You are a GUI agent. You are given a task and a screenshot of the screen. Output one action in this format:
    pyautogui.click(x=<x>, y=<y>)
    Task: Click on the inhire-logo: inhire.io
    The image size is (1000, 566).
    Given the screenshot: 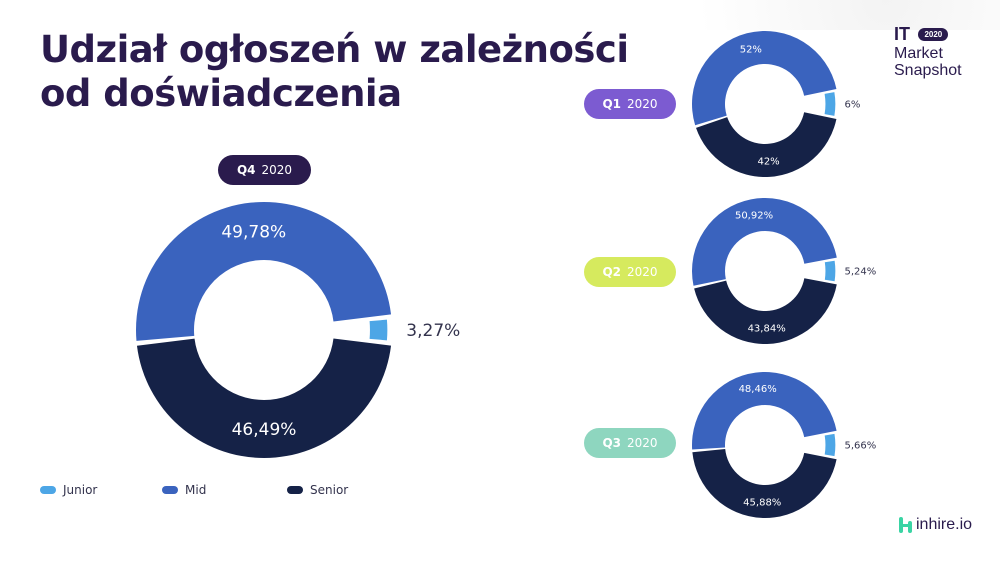 What is the action you would take?
    pyautogui.click(x=935, y=525)
    